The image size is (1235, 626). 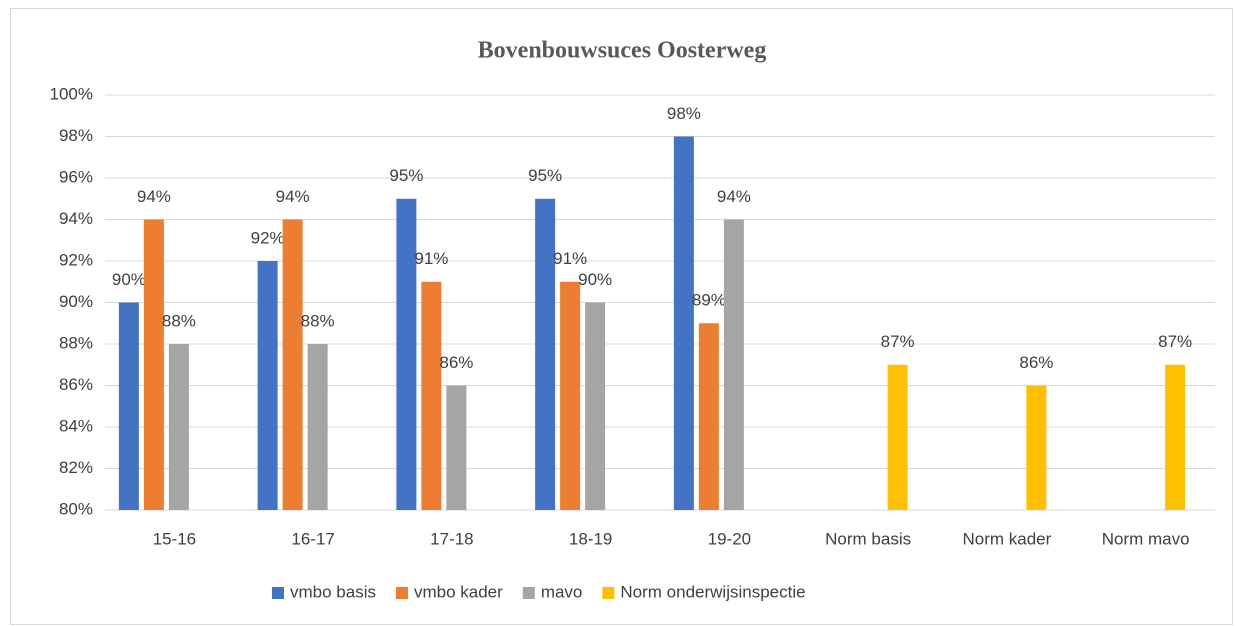 What do you see at coordinates (451, 538) in the screenshot?
I see `x-tick-label: 17-18` at bounding box center [451, 538].